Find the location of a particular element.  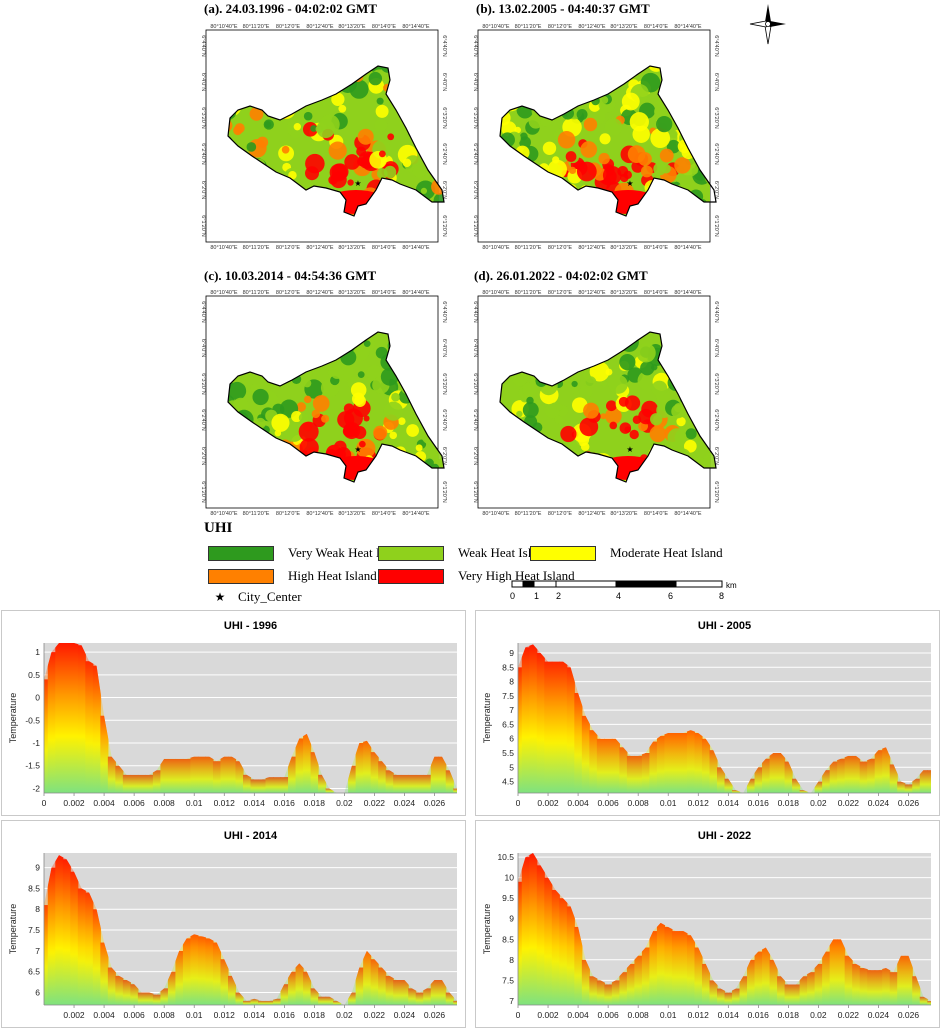

map-coord-bottom: 80°12'40"E is located at coordinates (592, 514).